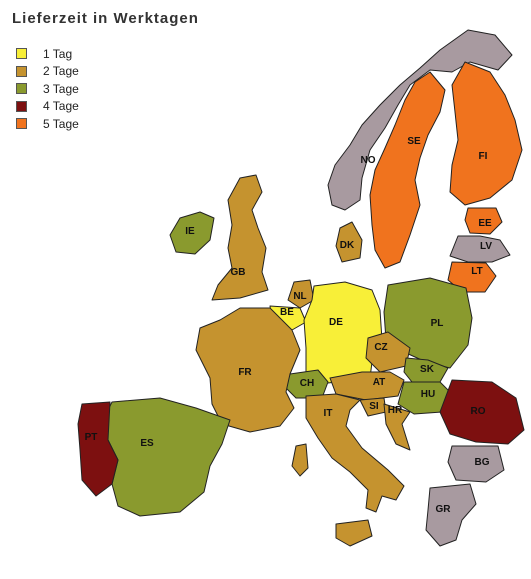  I want to click on legend: 1 Tag 2 Tage 3 Tage 4 Tage 5 Tage, so click(47, 89).